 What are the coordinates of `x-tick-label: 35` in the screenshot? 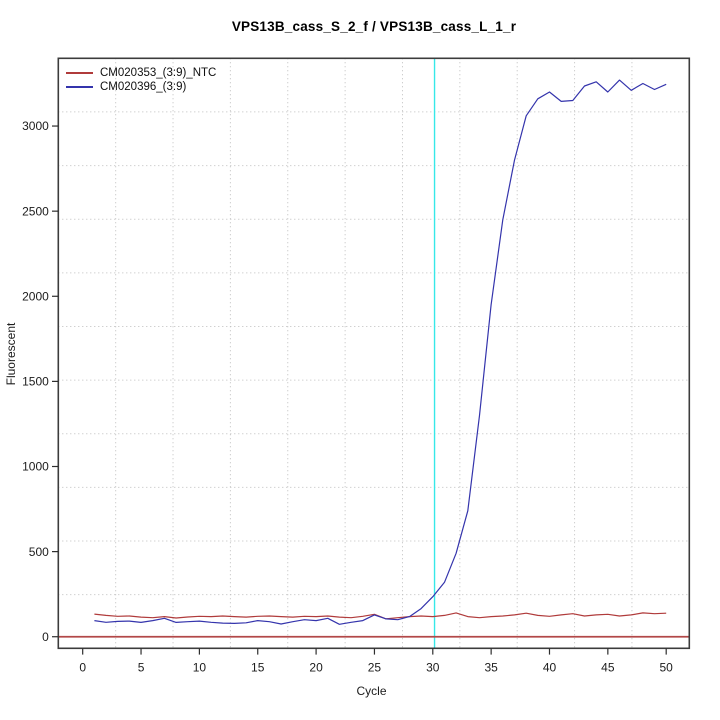 It's located at (491, 667).